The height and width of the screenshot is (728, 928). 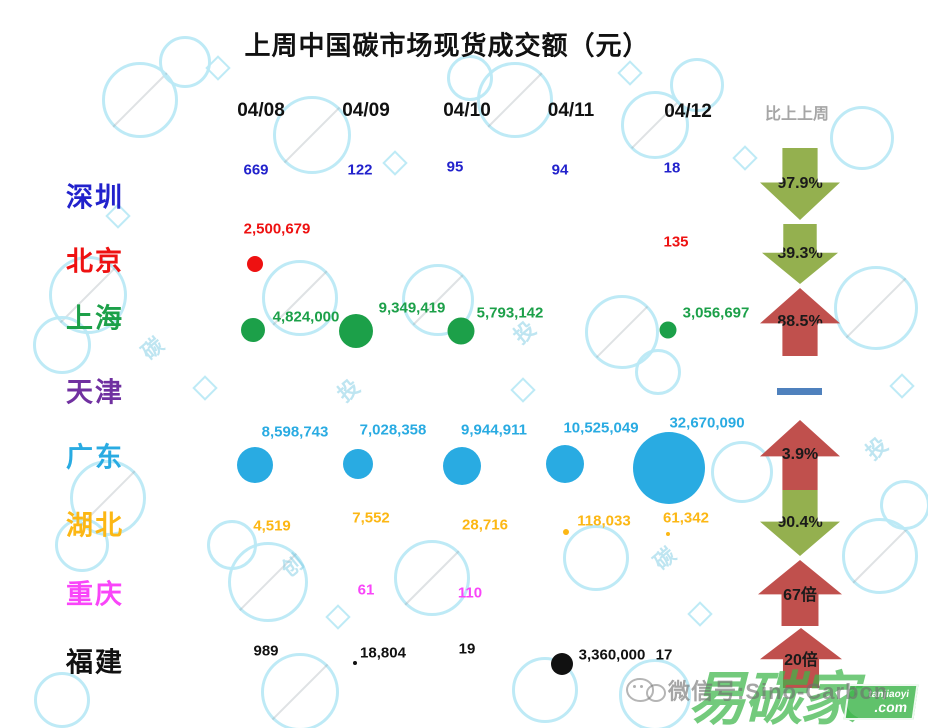 What do you see at coordinates (485, 525) in the screenshot?
I see `value-hubei-0410: 28,716` at bounding box center [485, 525].